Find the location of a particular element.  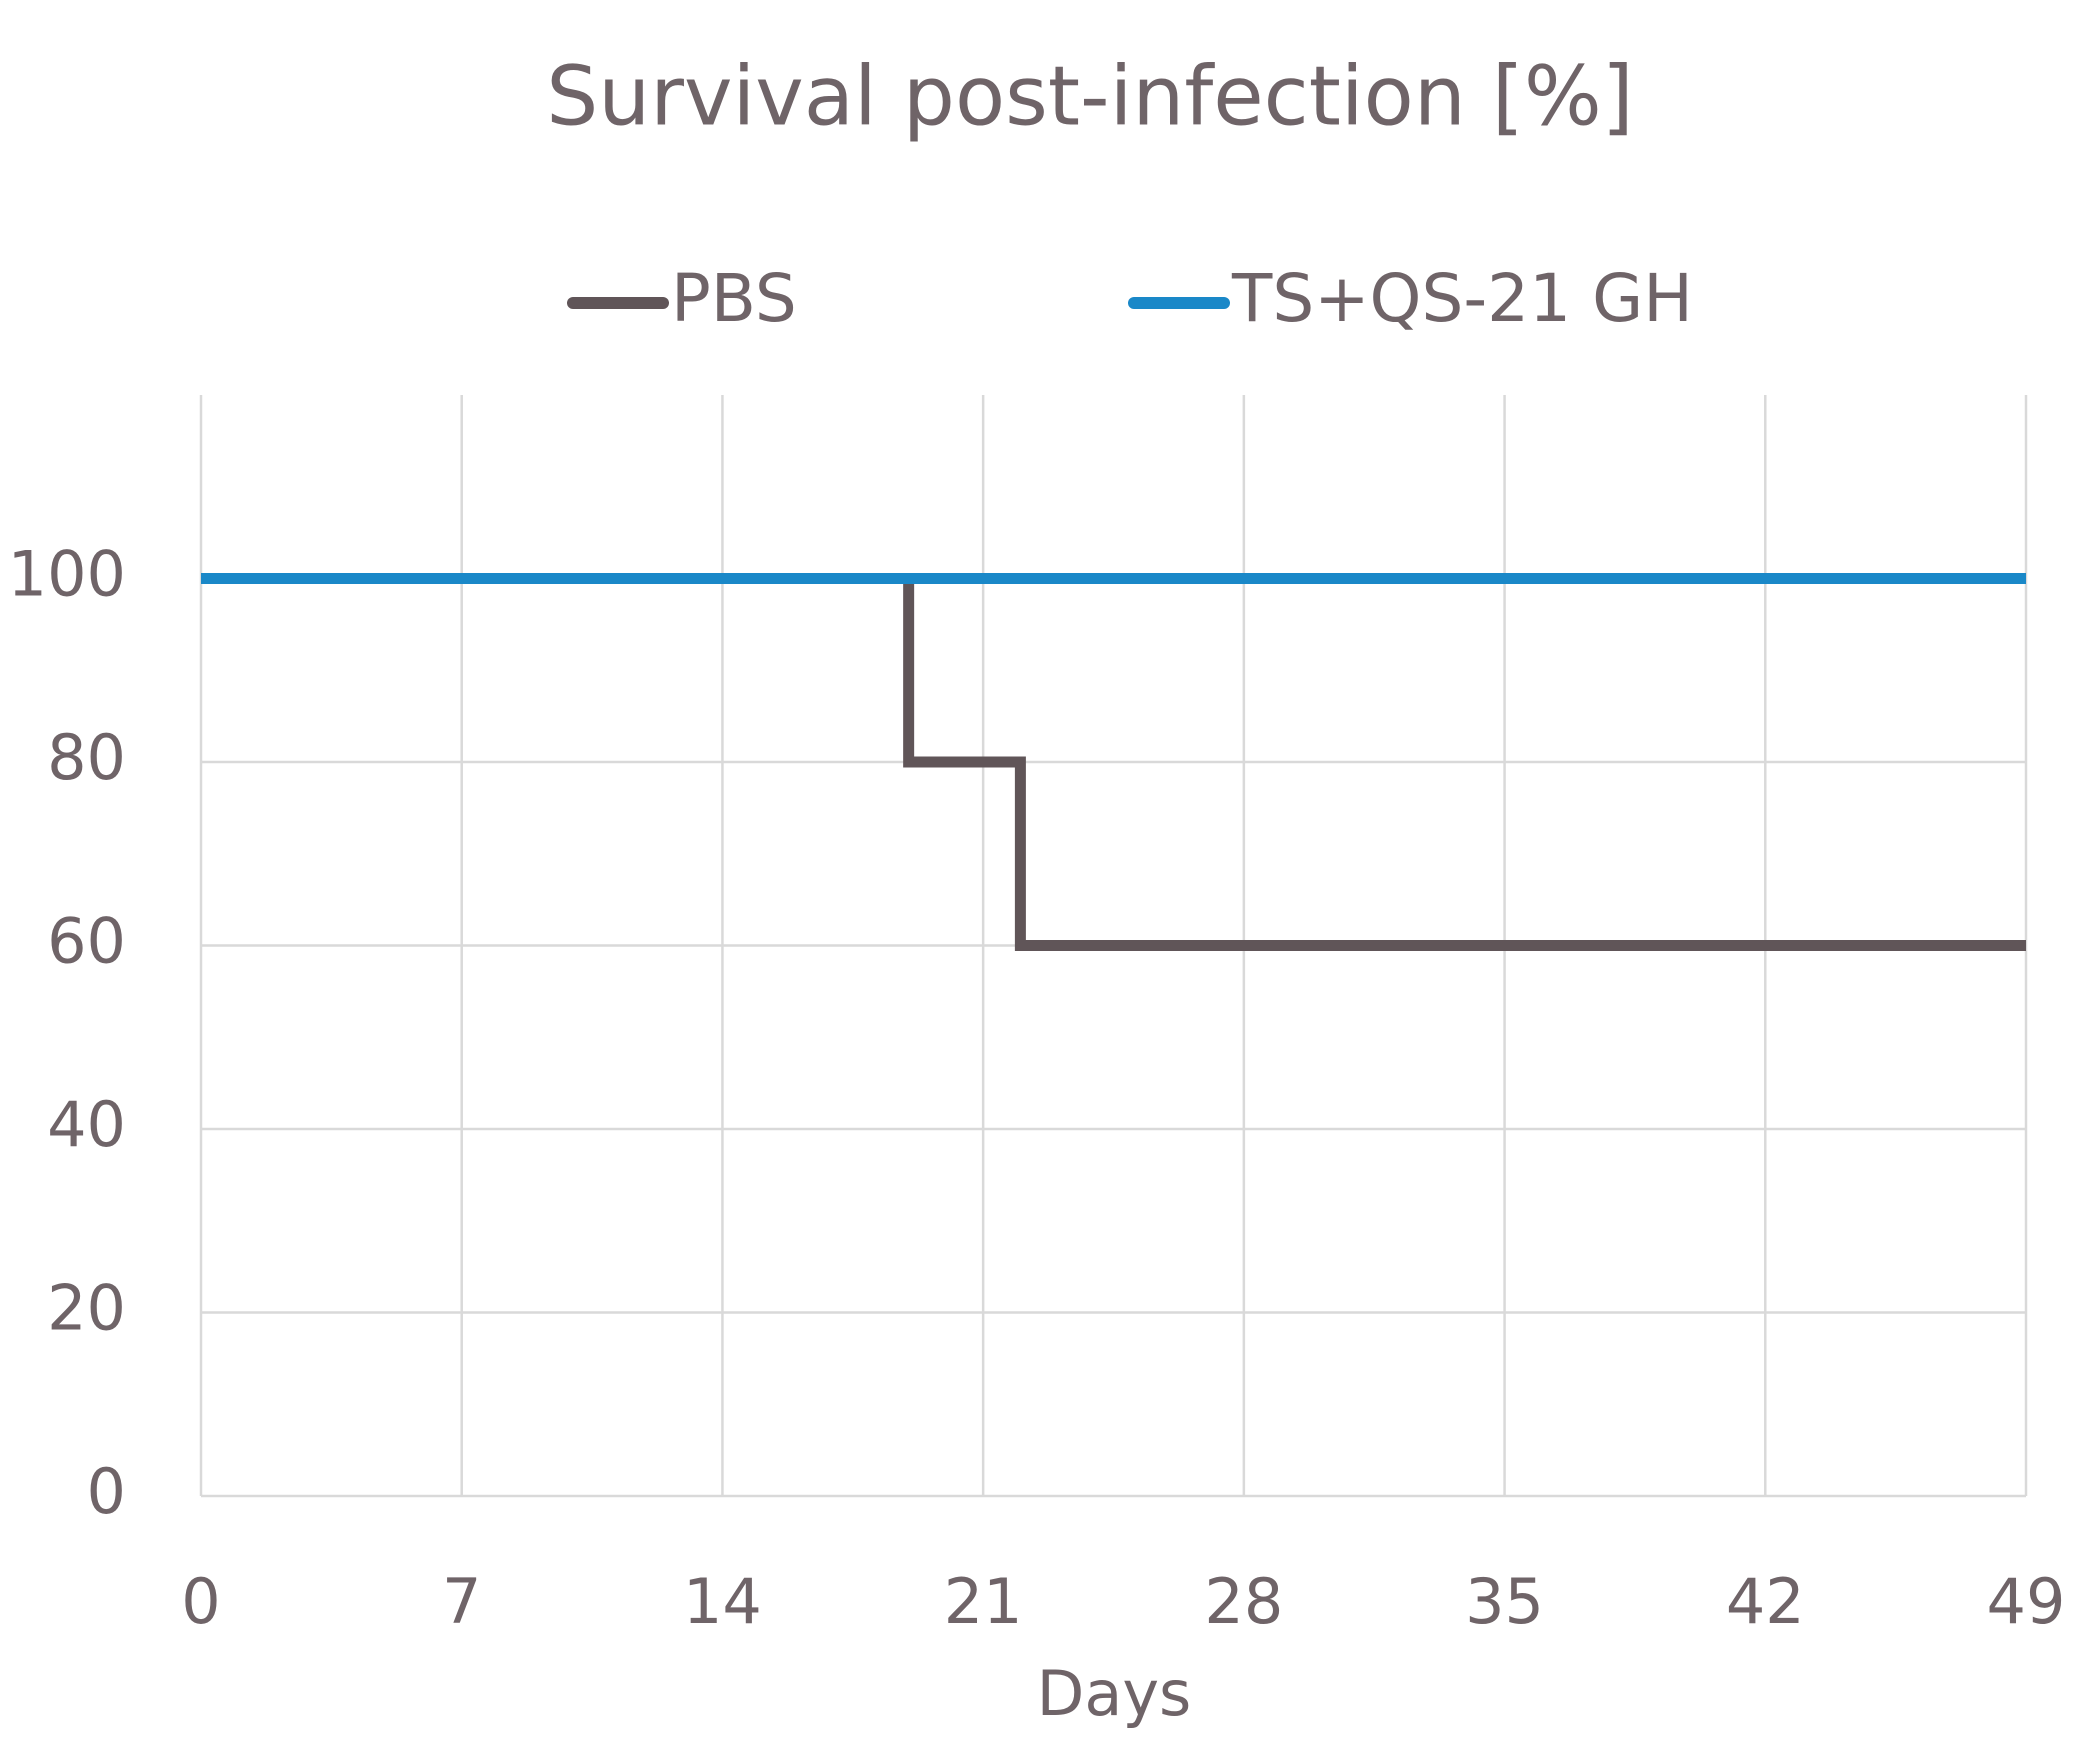

legend-label: TS+QS-21 GH is located at coordinates (1462, 298).